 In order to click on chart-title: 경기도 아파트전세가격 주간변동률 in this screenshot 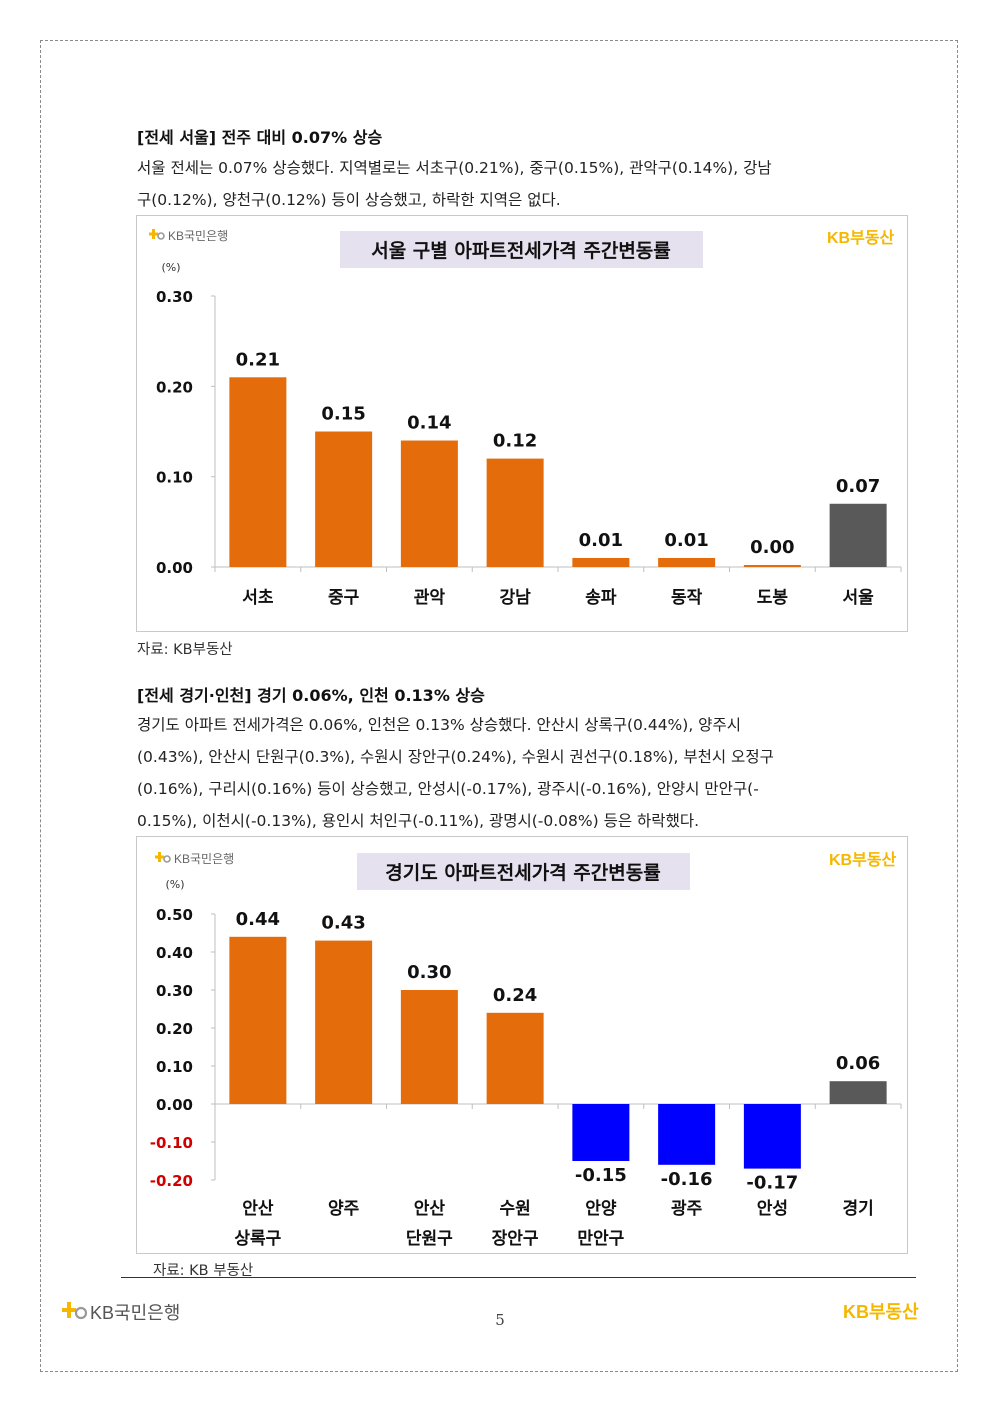, I will do `click(522, 873)`.